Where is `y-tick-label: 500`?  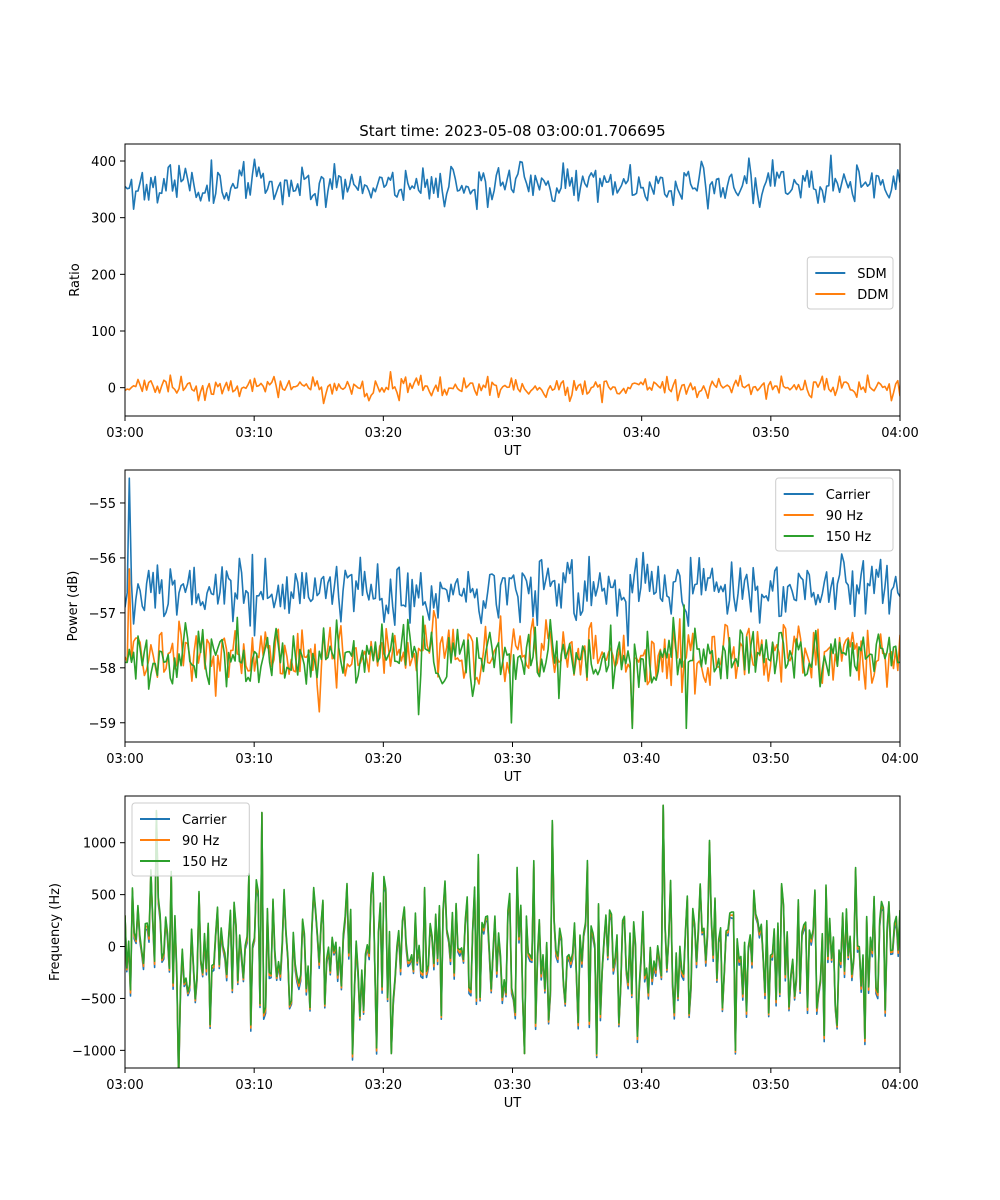
y-tick-label: 500 is located at coordinates (103, 896).